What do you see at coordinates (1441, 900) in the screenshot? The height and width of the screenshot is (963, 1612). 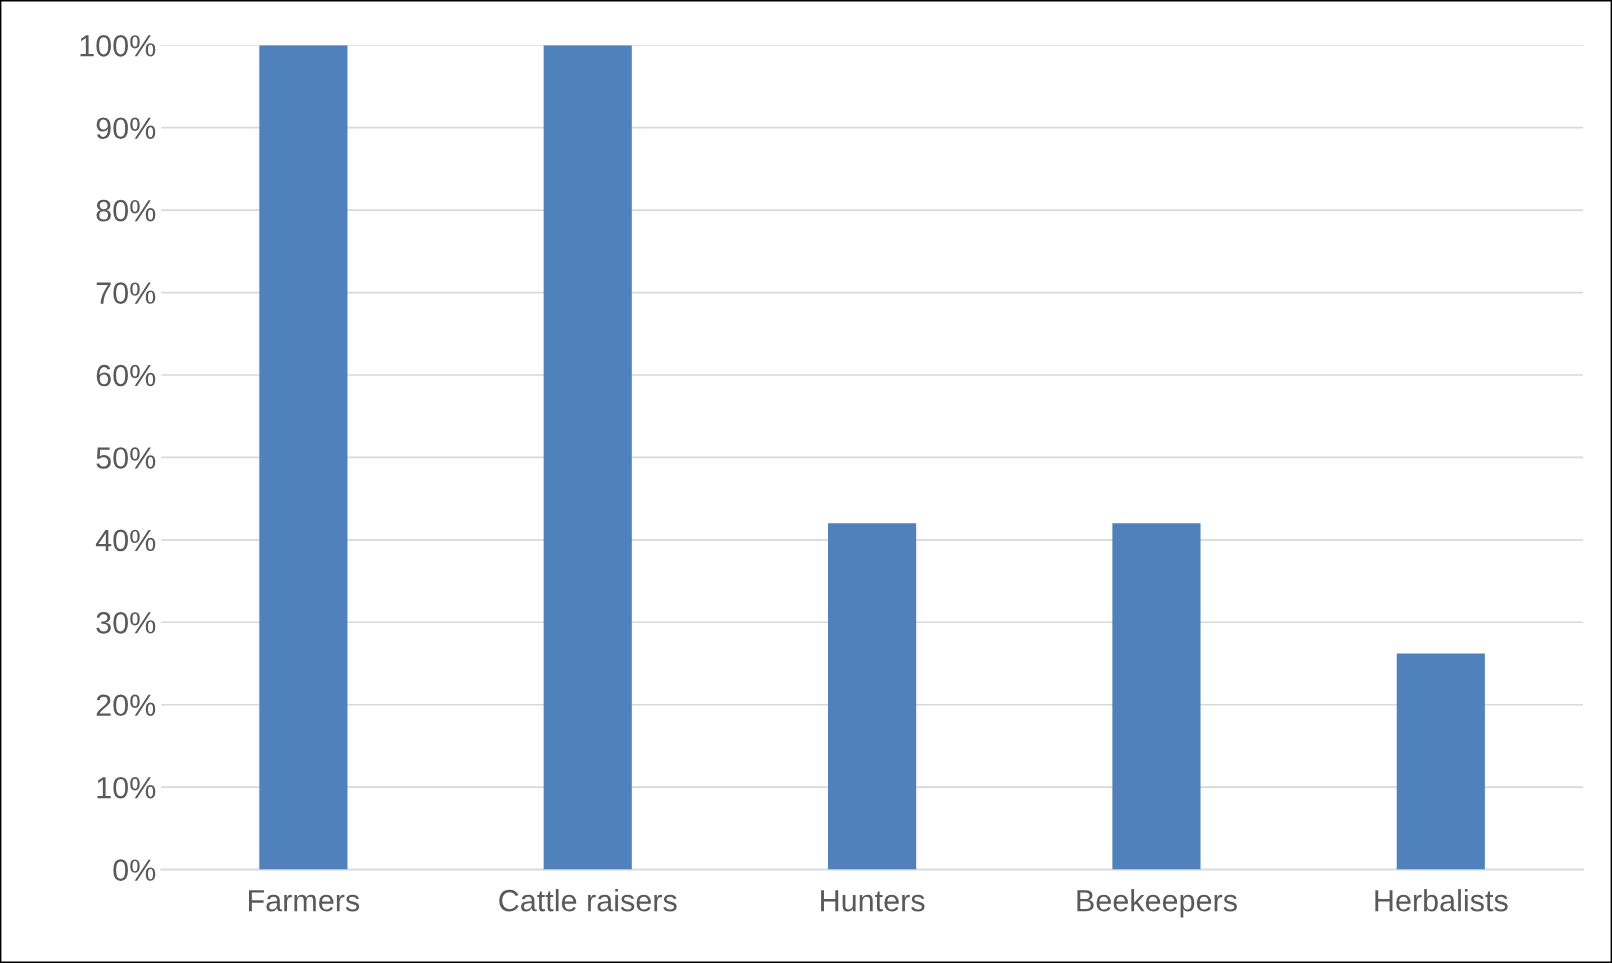 I see `x-tick-label: Herbalists` at bounding box center [1441, 900].